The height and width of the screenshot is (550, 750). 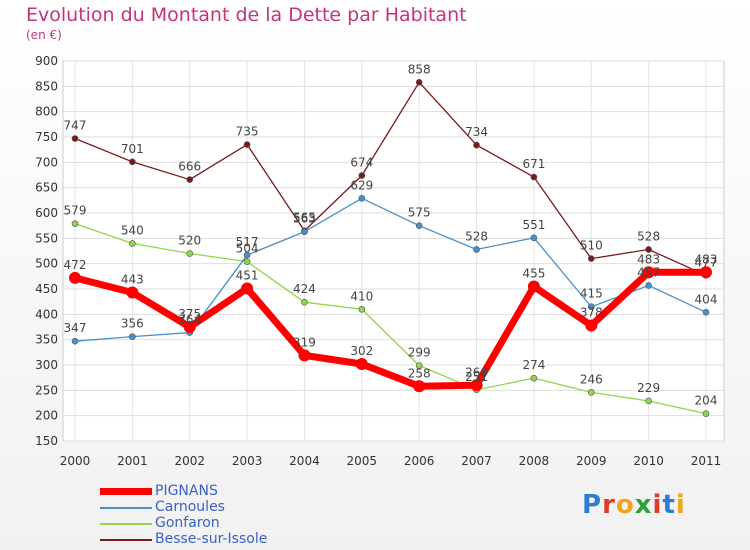 I want to click on y-tick-label: 600, so click(x=46, y=213).